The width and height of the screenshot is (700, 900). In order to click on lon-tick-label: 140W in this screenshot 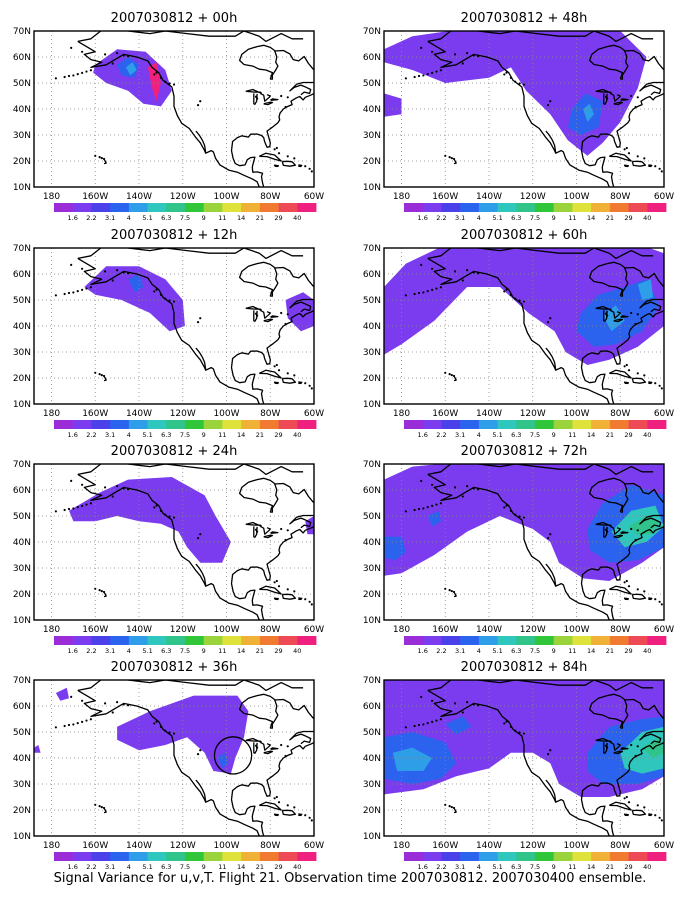, I will do `click(489, 630)`.